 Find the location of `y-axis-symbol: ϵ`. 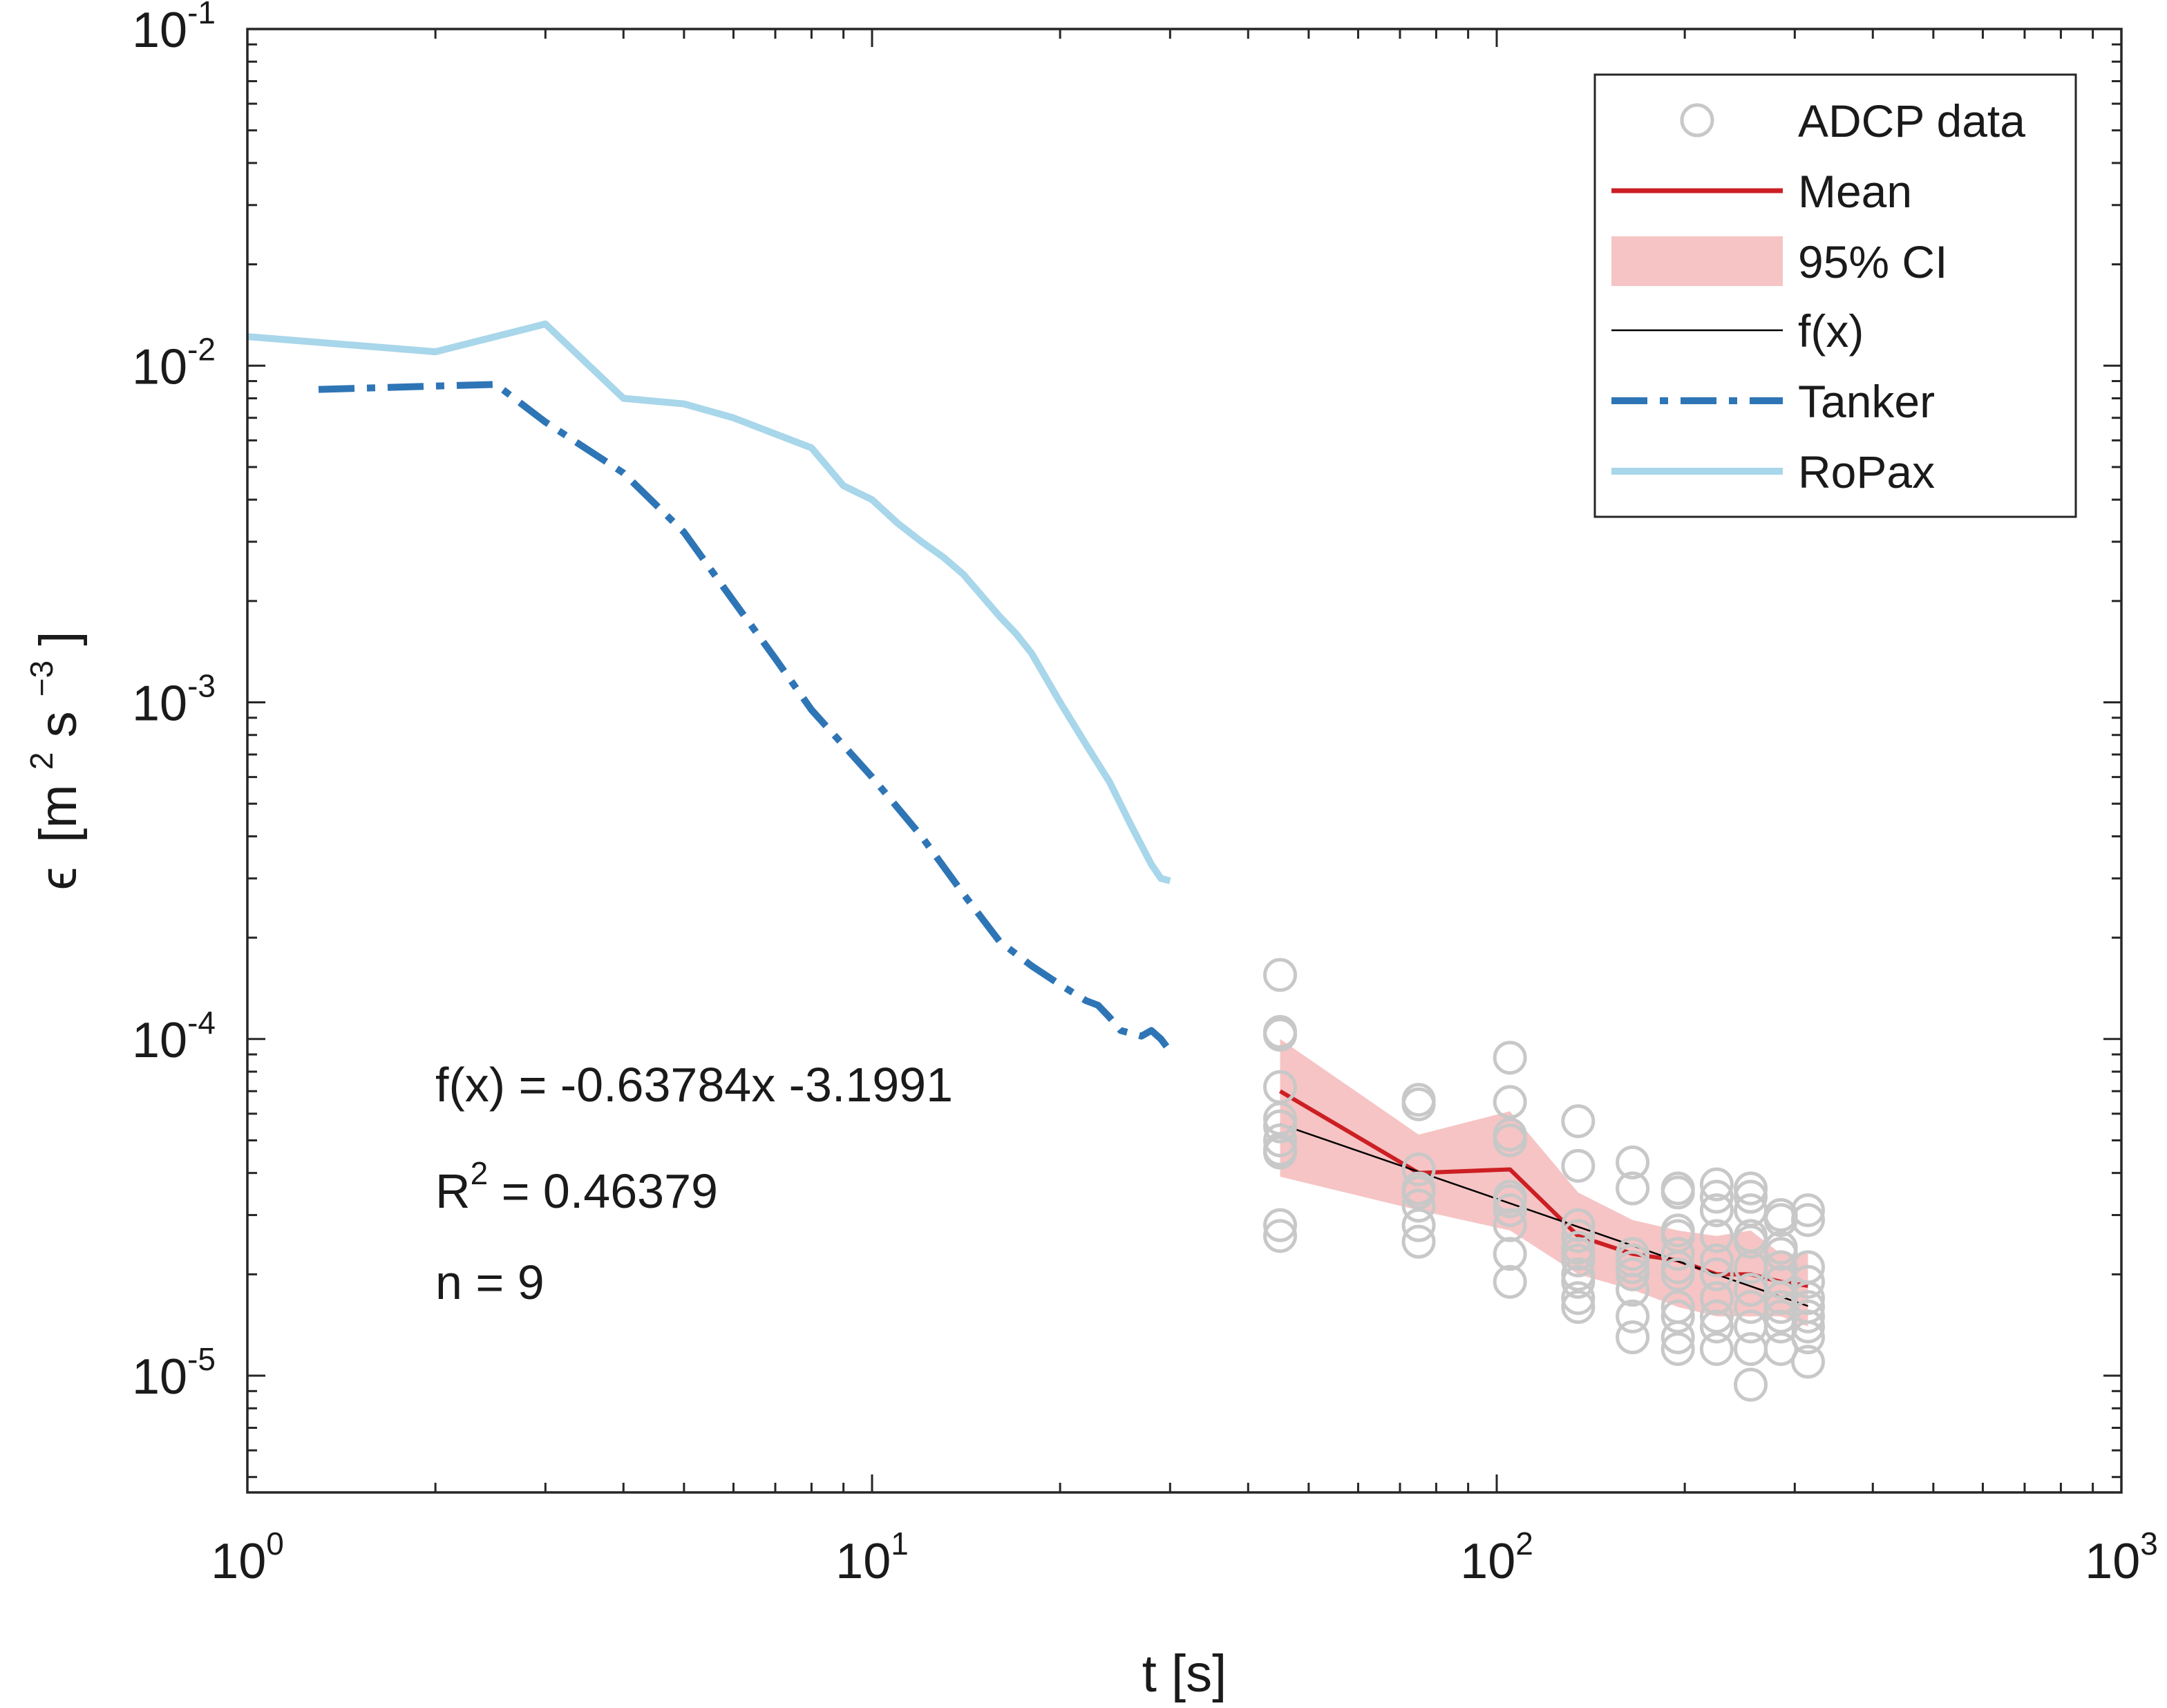

y-axis-symbol: ϵ is located at coordinates (58, 879).